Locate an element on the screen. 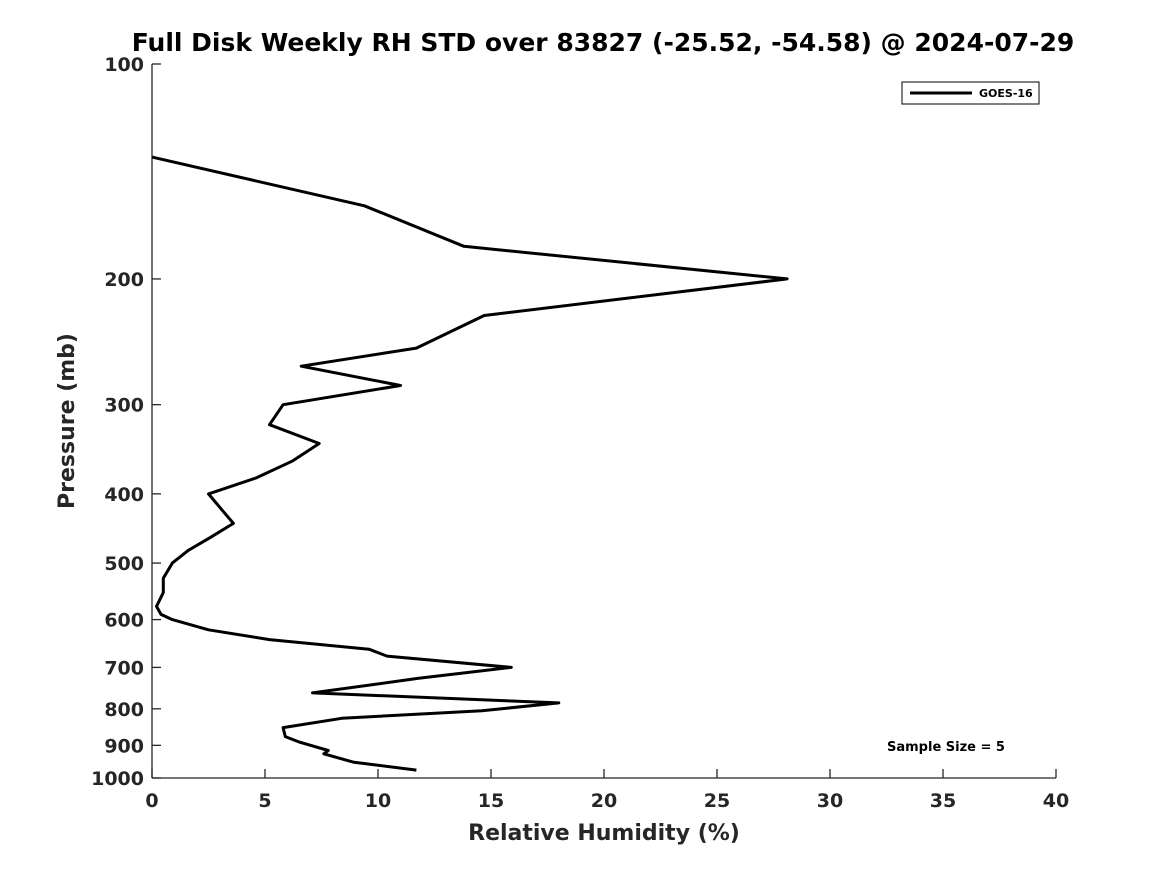  y-tick-label: 500 is located at coordinates (124, 564).